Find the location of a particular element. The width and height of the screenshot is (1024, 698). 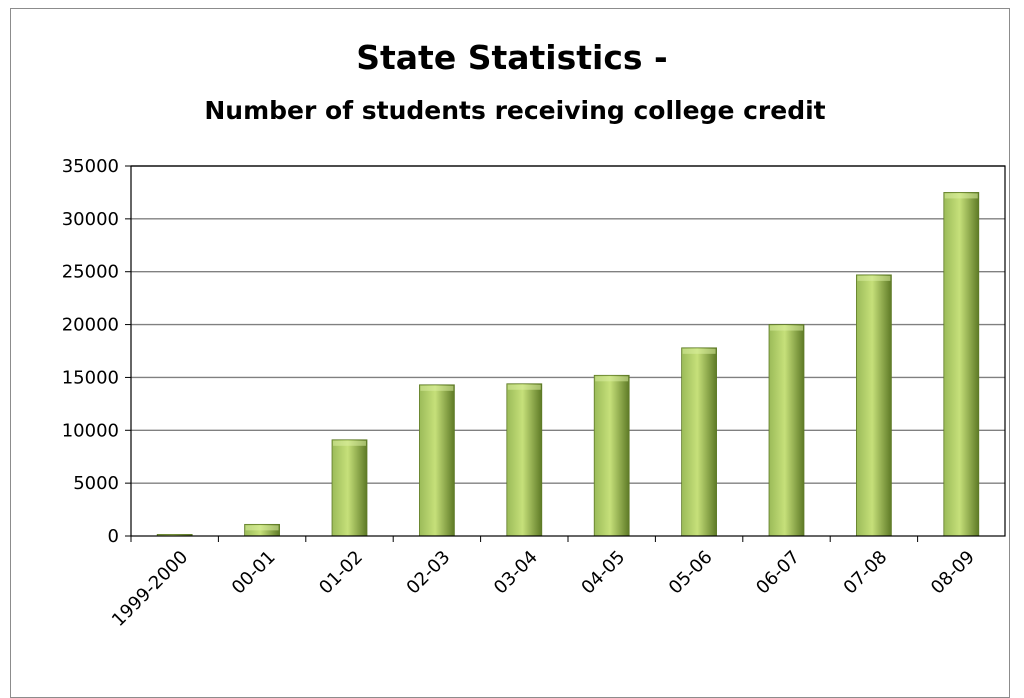

y-tick-label: 30000 is located at coordinates (90, 219).